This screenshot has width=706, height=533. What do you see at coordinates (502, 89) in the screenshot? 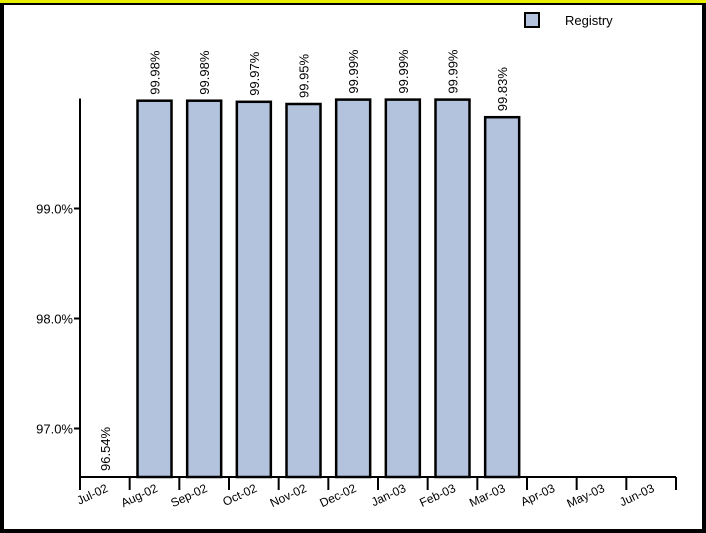
I see `data-label: 99.83%` at bounding box center [502, 89].